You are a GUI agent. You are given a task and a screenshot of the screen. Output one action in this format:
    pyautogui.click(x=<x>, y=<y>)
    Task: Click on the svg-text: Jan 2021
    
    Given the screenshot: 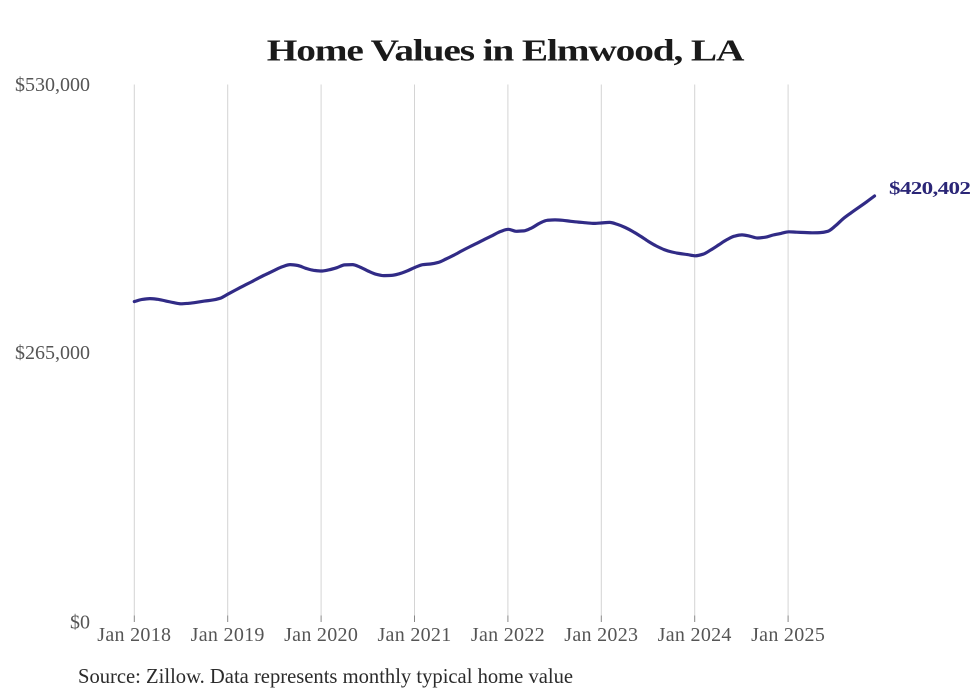 What is the action you would take?
    pyautogui.click(x=414, y=635)
    